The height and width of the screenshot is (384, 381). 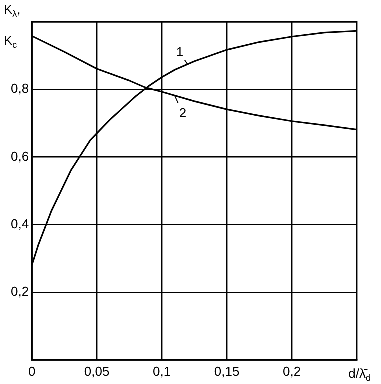 I want to click on y-tick-label: 0,2, so click(x=20, y=291).